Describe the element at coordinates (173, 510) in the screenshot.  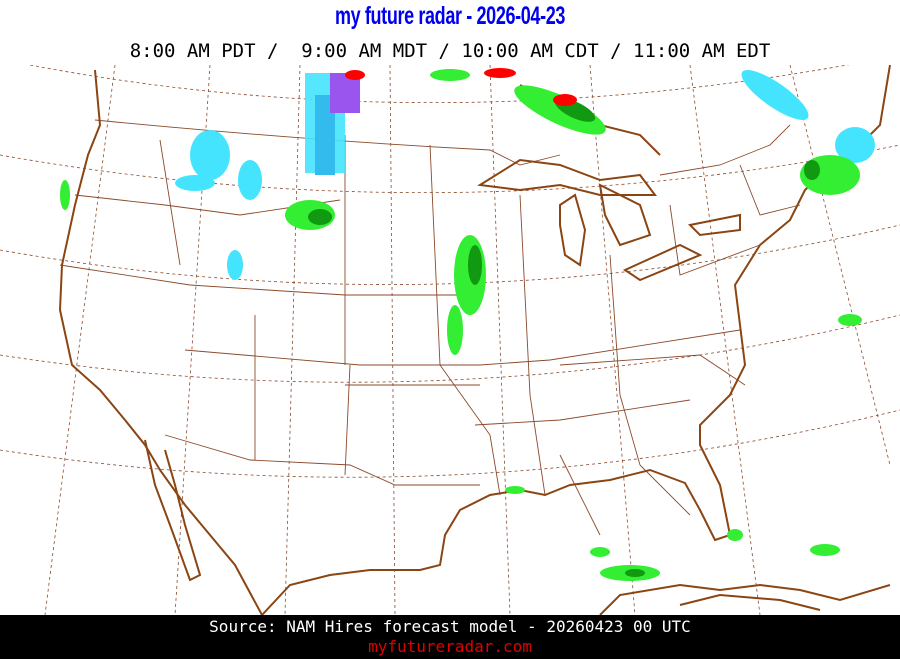
I see `baja-california` at that location.